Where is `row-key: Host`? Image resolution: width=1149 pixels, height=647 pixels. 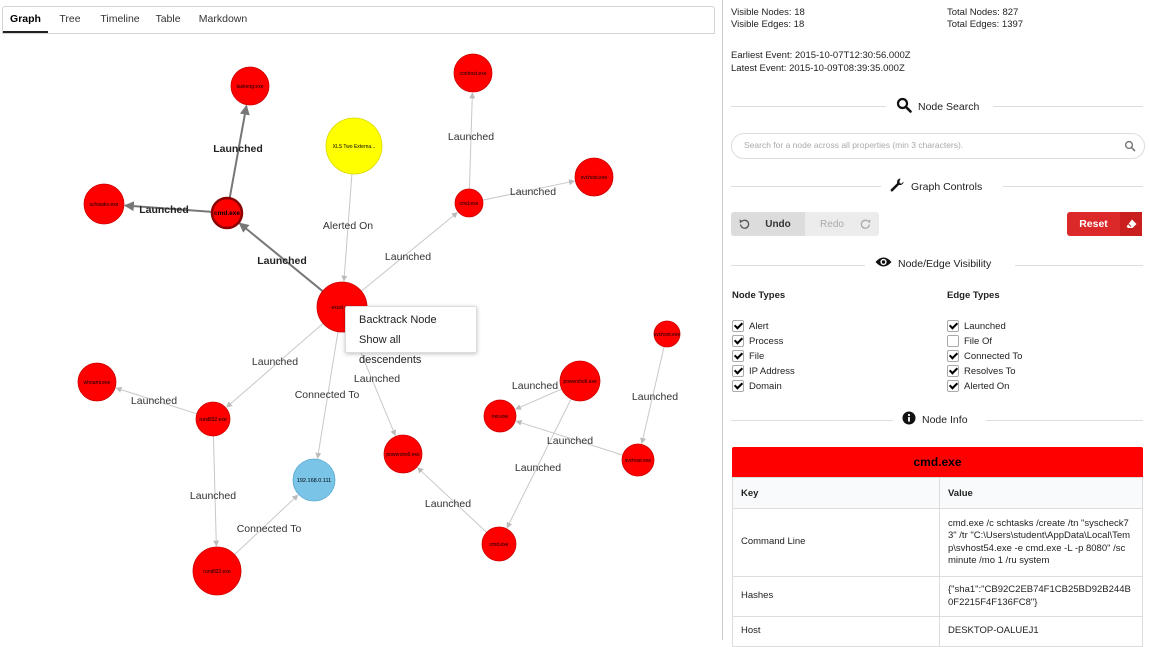
row-key: Host is located at coordinates (836, 631).